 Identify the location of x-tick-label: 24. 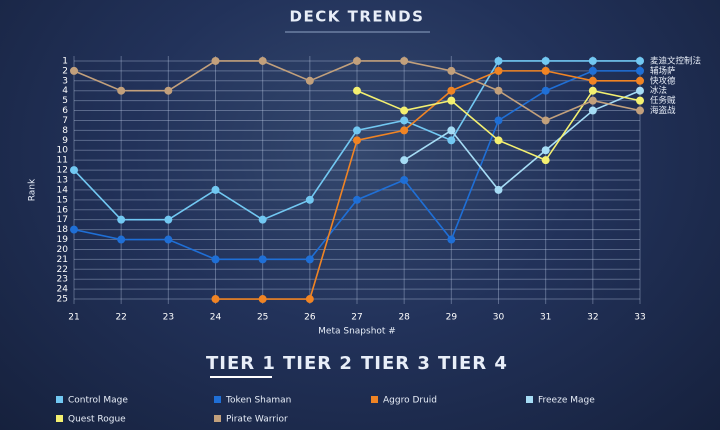
(216, 318).